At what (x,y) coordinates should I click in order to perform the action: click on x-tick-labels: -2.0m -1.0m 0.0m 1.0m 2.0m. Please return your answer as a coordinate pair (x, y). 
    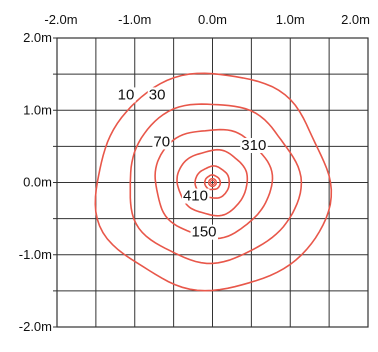
    Looking at the image, I should click on (207, 19).